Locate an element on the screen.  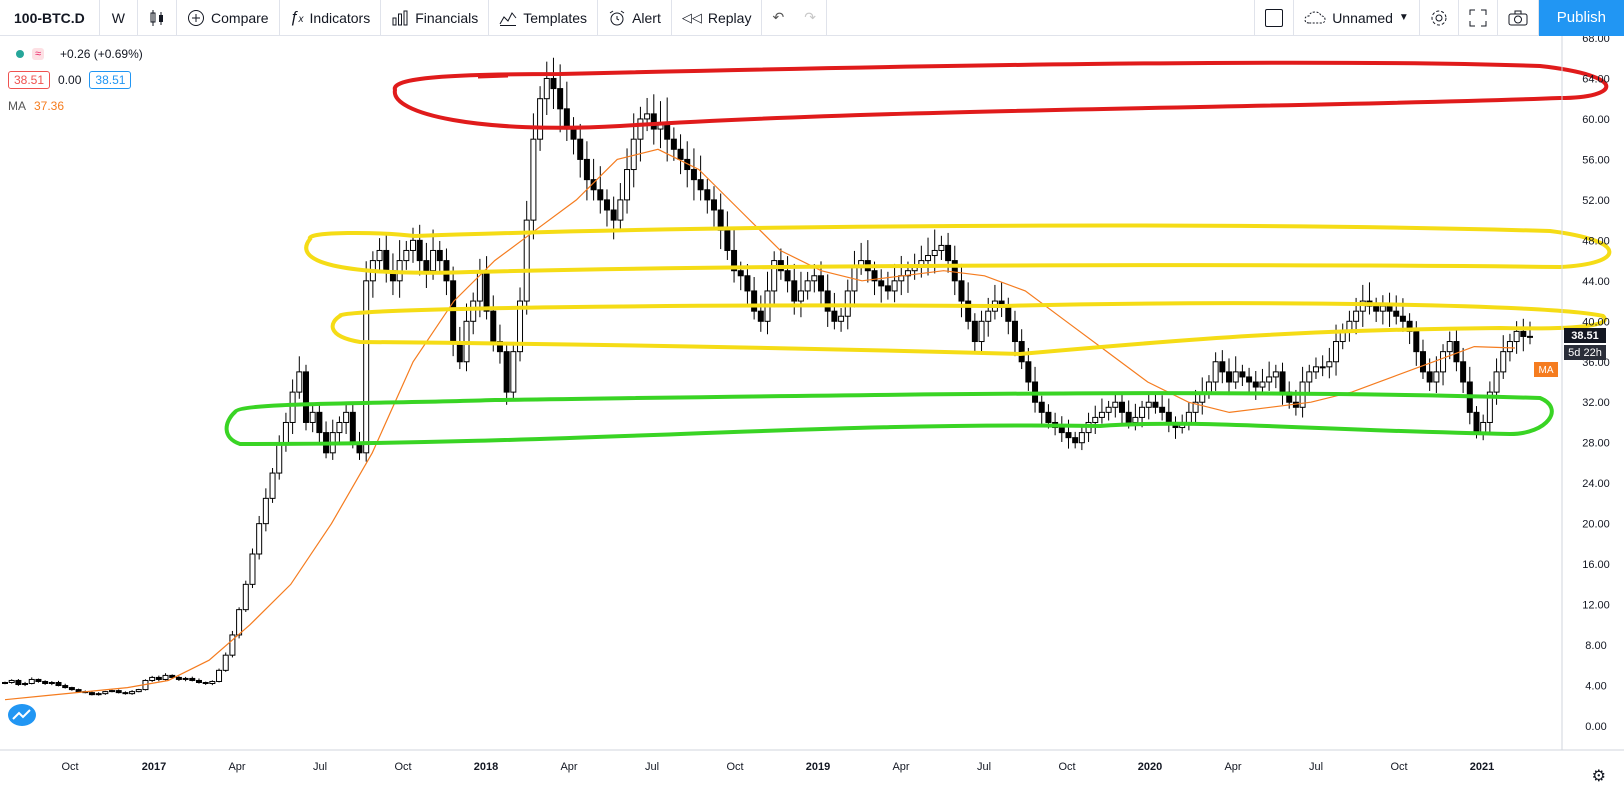
x-tick-label: Oct is located at coordinates (1066, 767).